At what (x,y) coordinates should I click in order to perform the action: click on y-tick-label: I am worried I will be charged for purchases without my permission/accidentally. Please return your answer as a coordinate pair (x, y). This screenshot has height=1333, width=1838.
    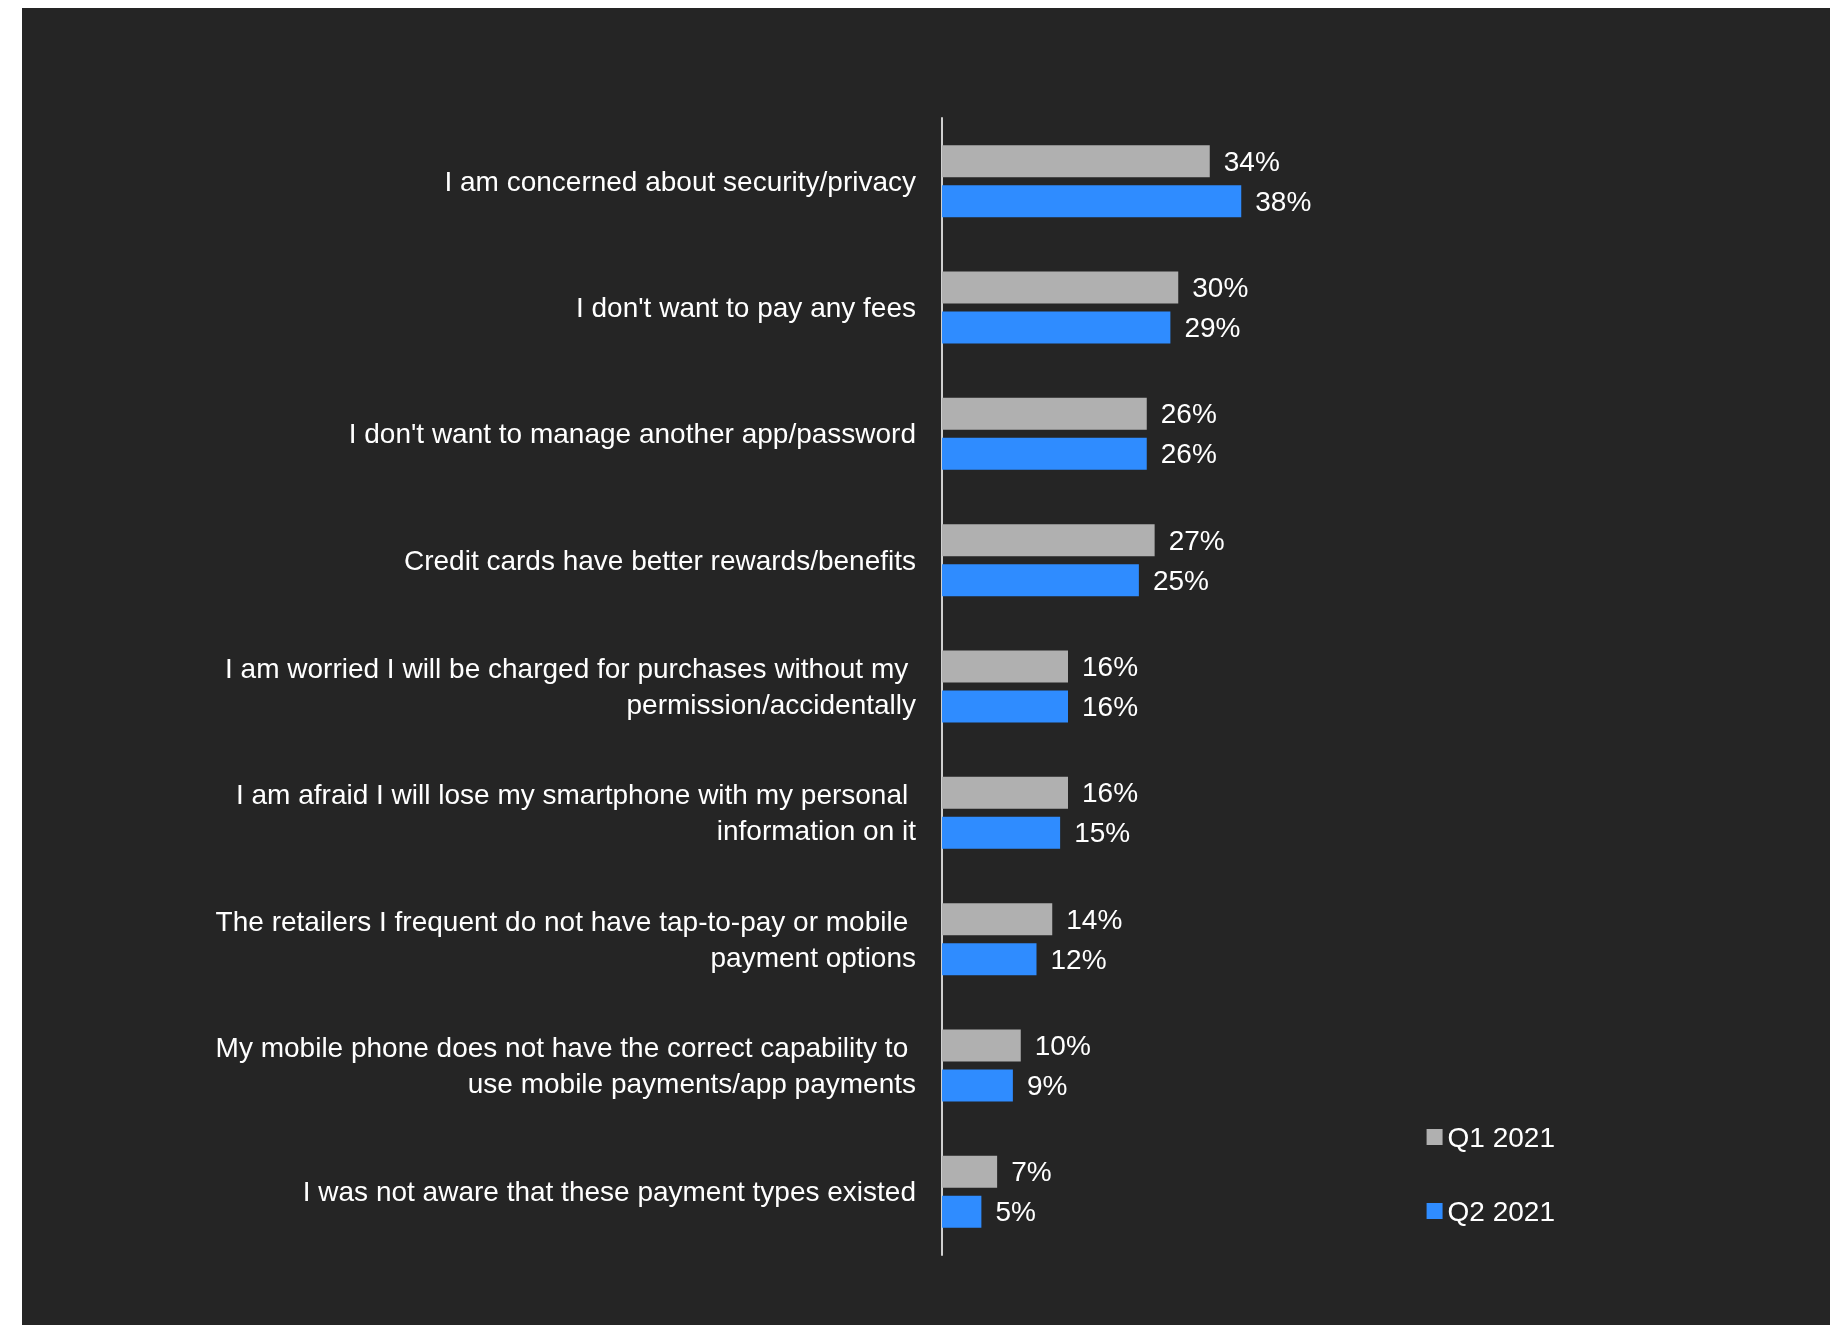
    Looking at the image, I should click on (570, 686).